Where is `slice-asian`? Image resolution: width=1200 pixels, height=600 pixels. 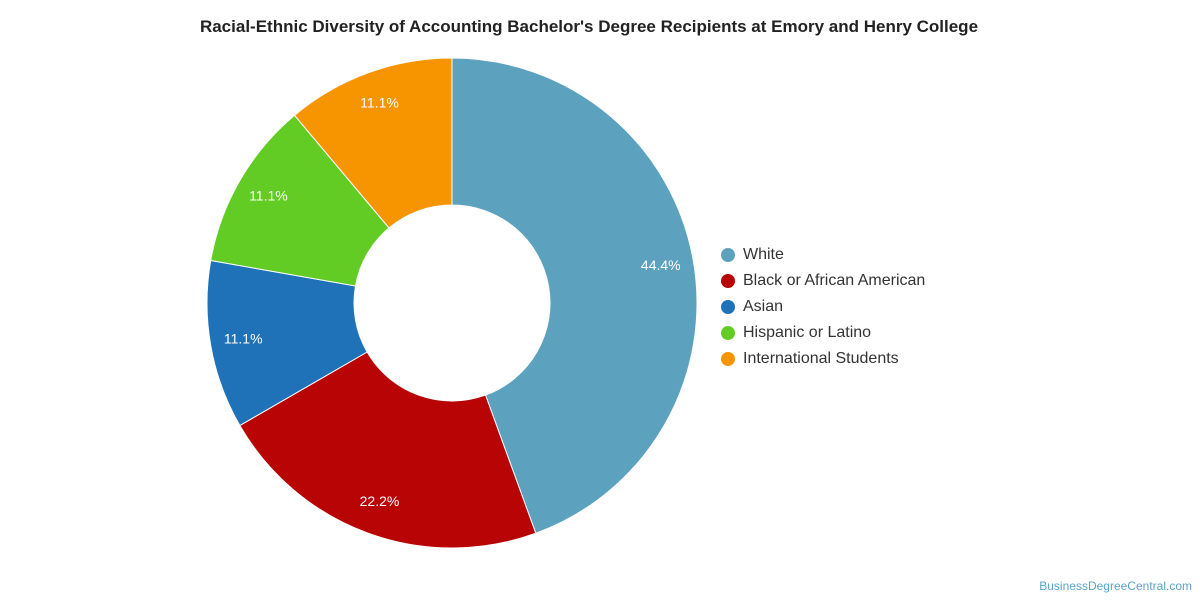
slice-asian is located at coordinates (287, 343).